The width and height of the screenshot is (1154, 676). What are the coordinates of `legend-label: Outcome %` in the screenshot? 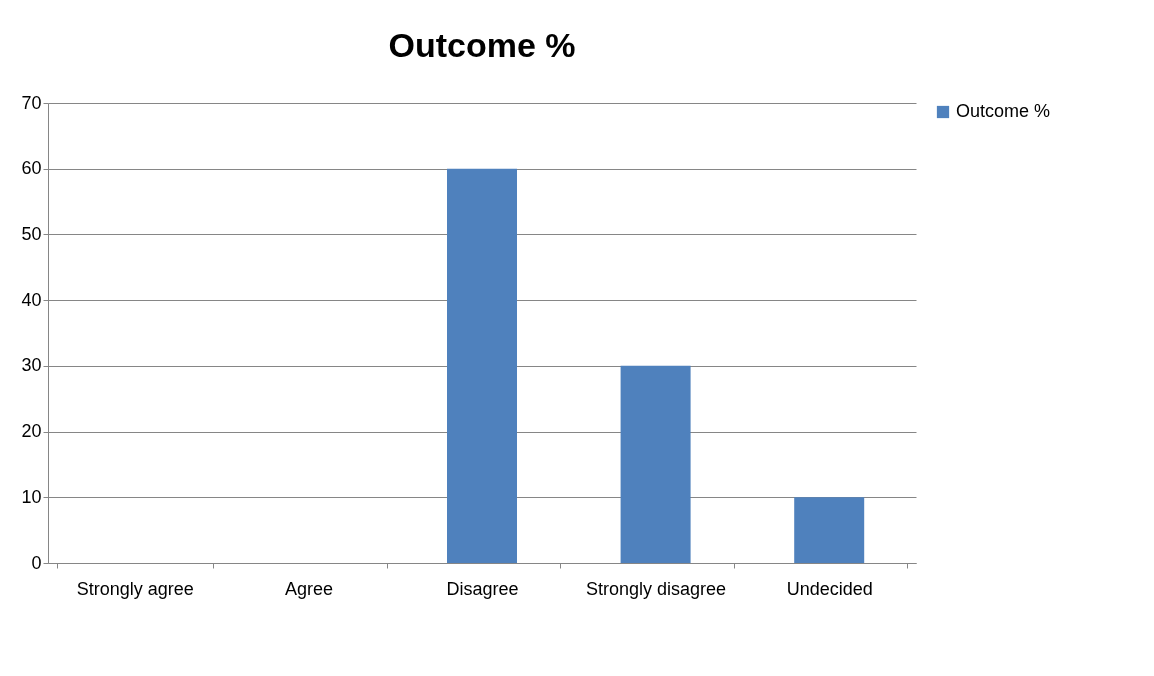 It's located at (1003, 111).